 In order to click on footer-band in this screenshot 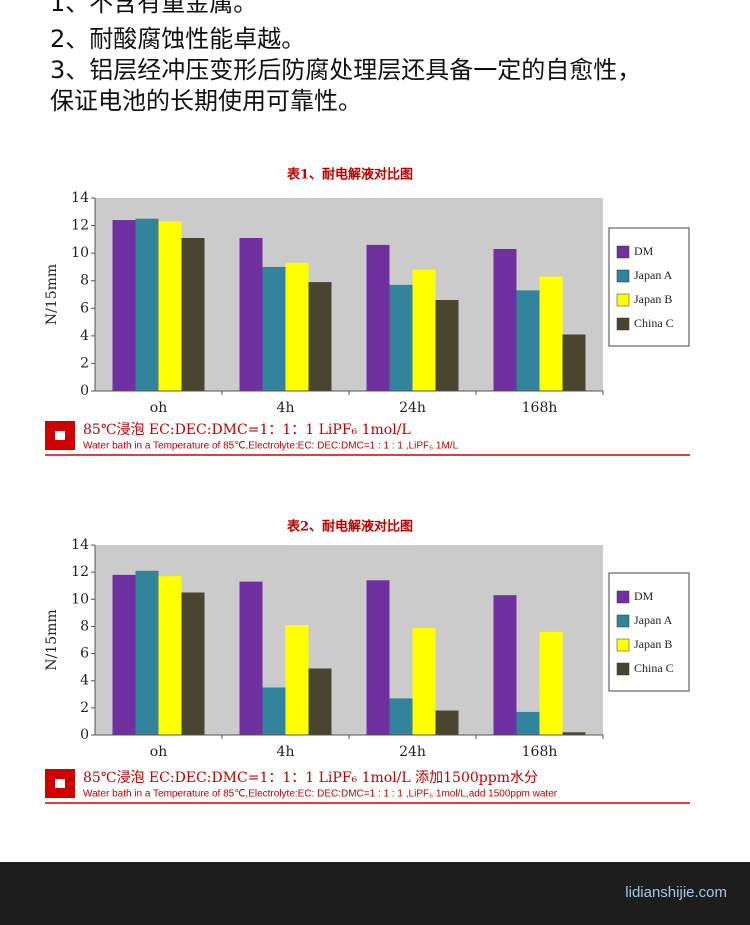, I will do `click(375, 893)`.